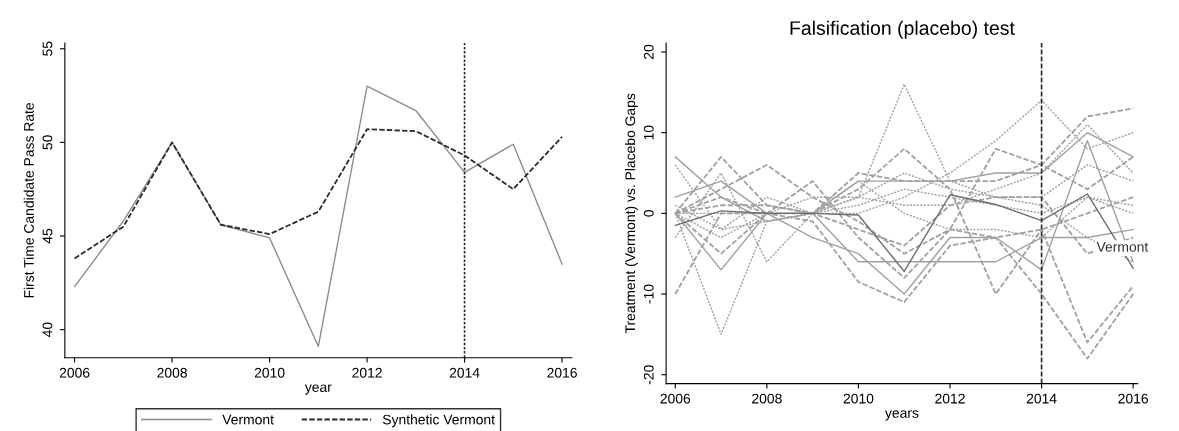 The width and height of the screenshot is (1179, 431). What do you see at coordinates (438, 421) in the screenshot?
I see `legend-label: Synthetic Vermont` at bounding box center [438, 421].